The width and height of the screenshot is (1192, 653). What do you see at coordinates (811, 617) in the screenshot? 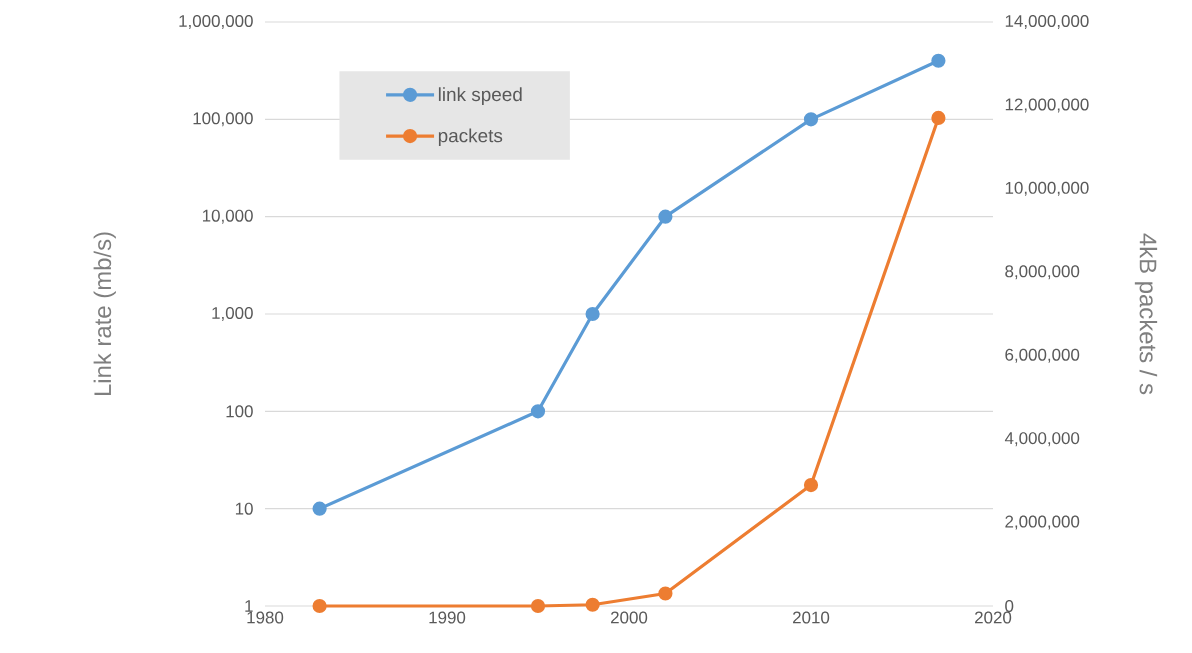
I see `x-tick-label: 2010` at bounding box center [811, 617].